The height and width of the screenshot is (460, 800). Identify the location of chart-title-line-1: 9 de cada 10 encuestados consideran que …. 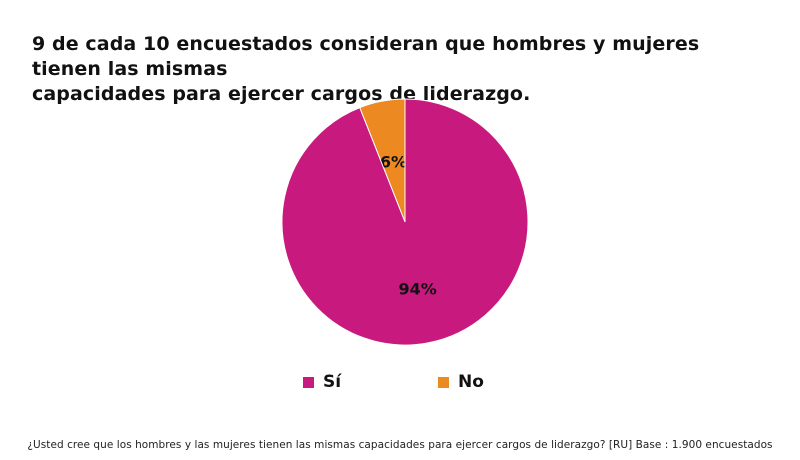
(366, 56).